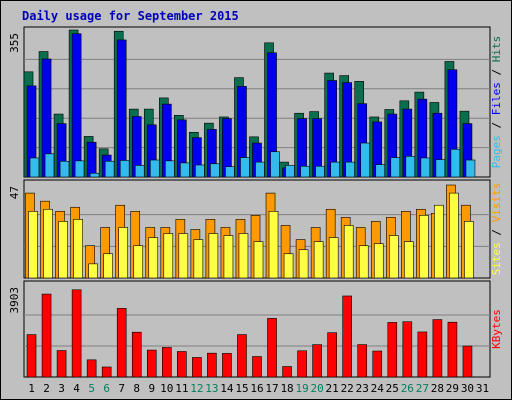  What do you see at coordinates (422, 388) in the screenshot?
I see `x-tick-label: 27` at bounding box center [422, 388].